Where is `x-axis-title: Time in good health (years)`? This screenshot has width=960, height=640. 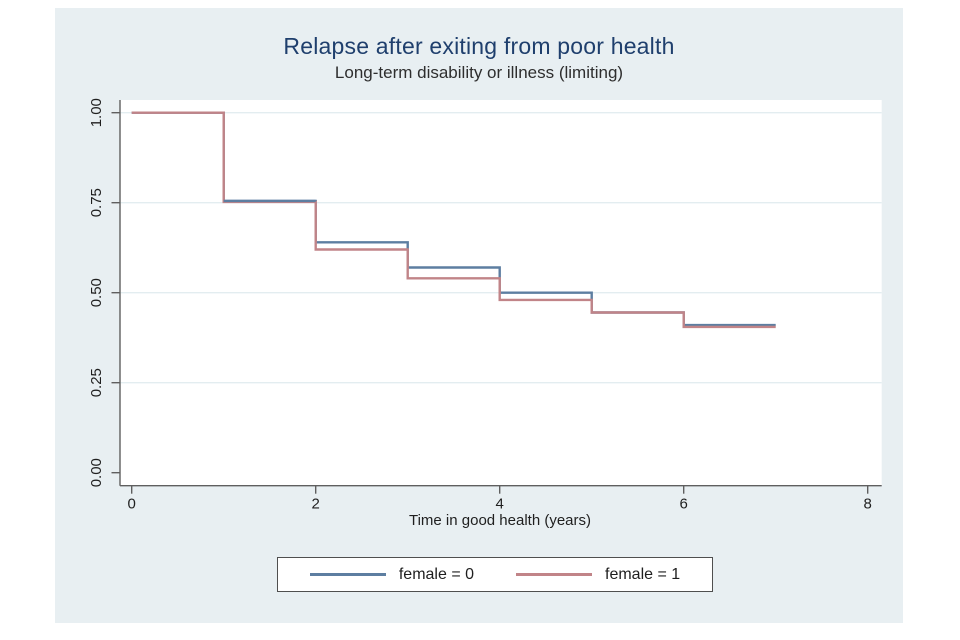 x-axis-title: Time in good health (years) is located at coordinates (500, 520).